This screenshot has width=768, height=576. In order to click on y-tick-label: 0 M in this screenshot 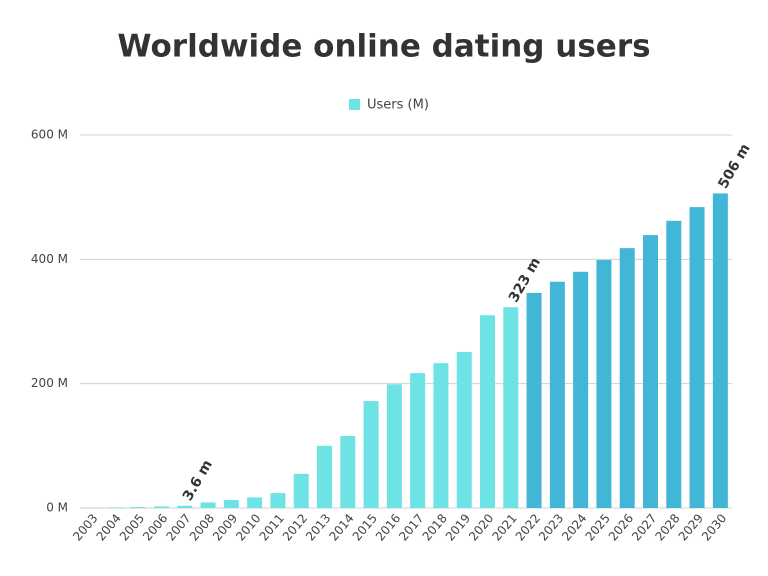, I will do `click(57, 508)`.